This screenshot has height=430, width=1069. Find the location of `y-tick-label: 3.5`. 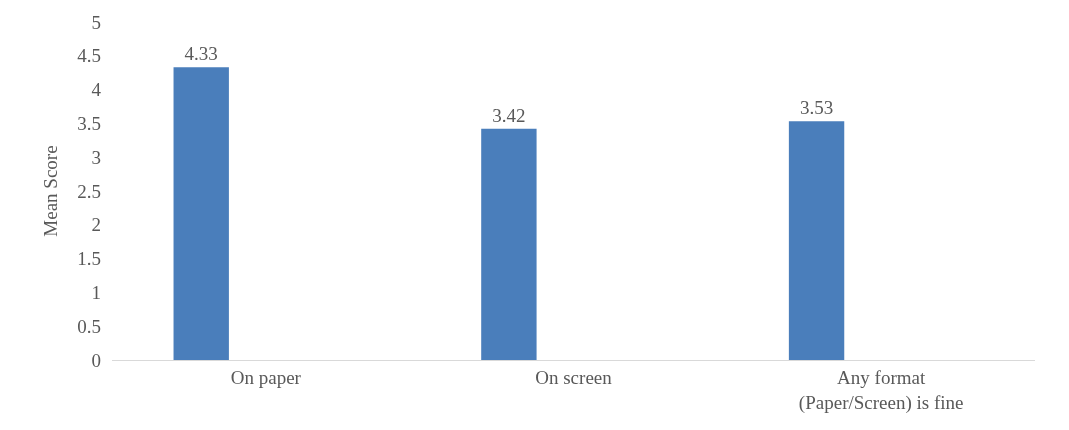

y-tick-label: 3.5 is located at coordinates (89, 124).